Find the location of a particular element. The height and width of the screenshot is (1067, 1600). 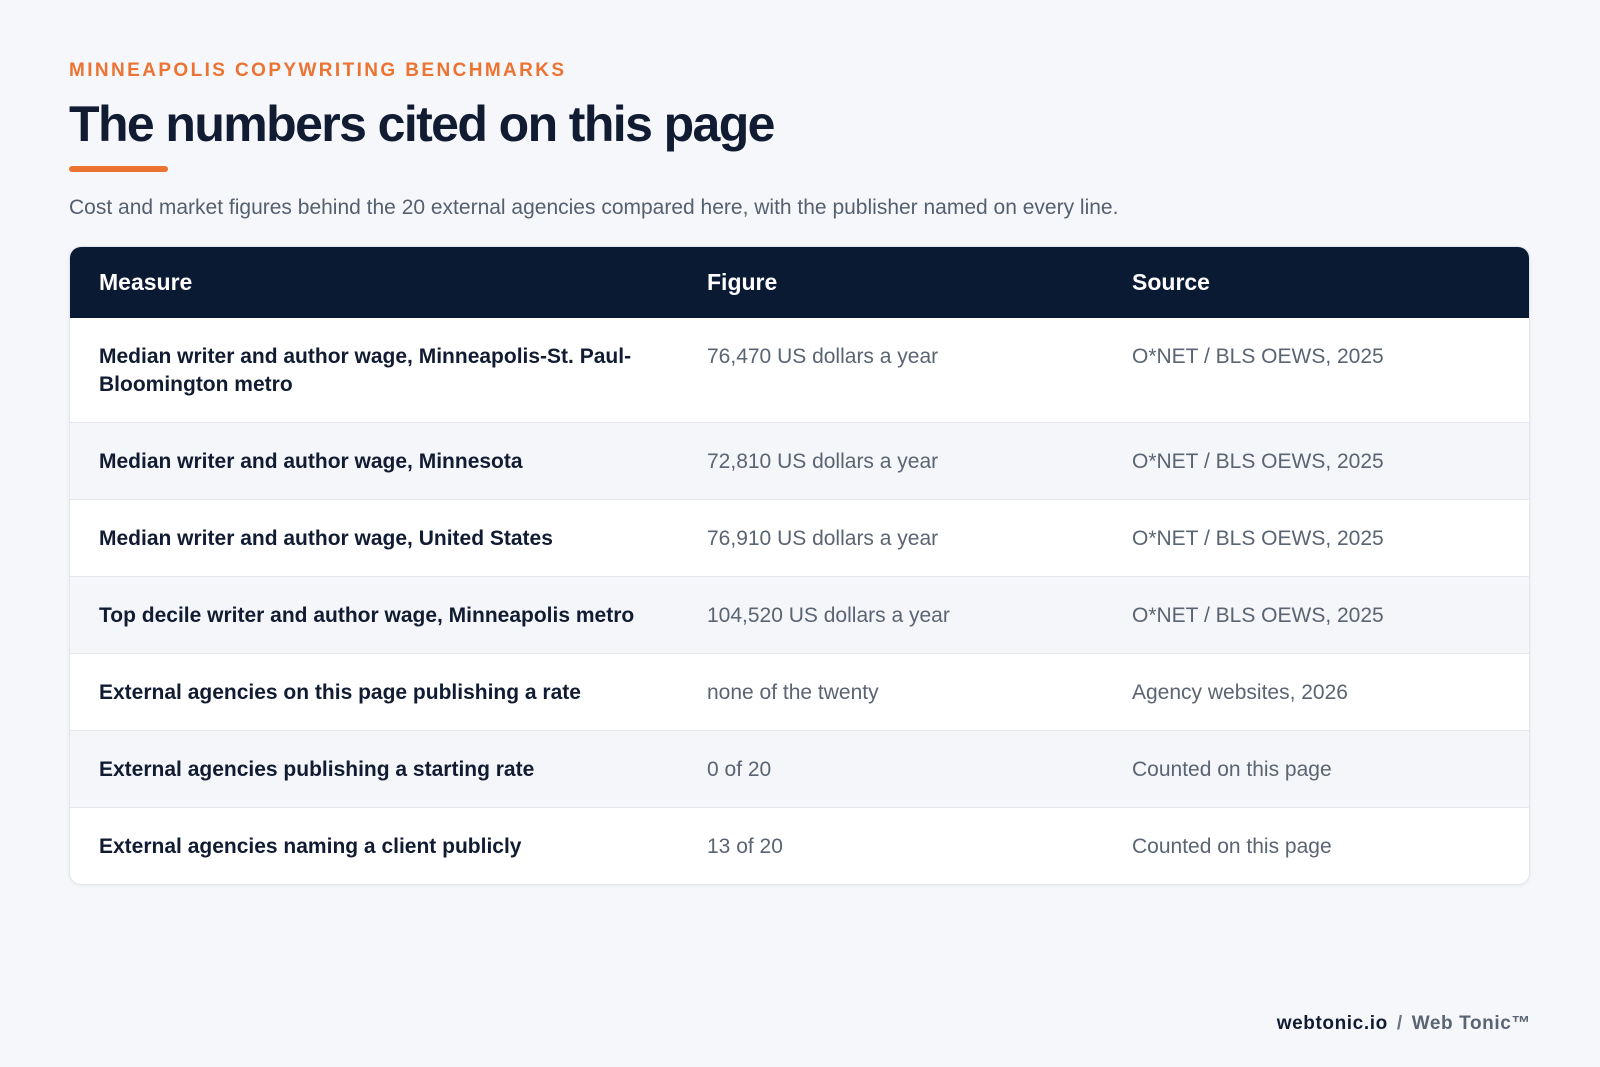

footer-domain: webtonic.io is located at coordinates (1332, 1023).